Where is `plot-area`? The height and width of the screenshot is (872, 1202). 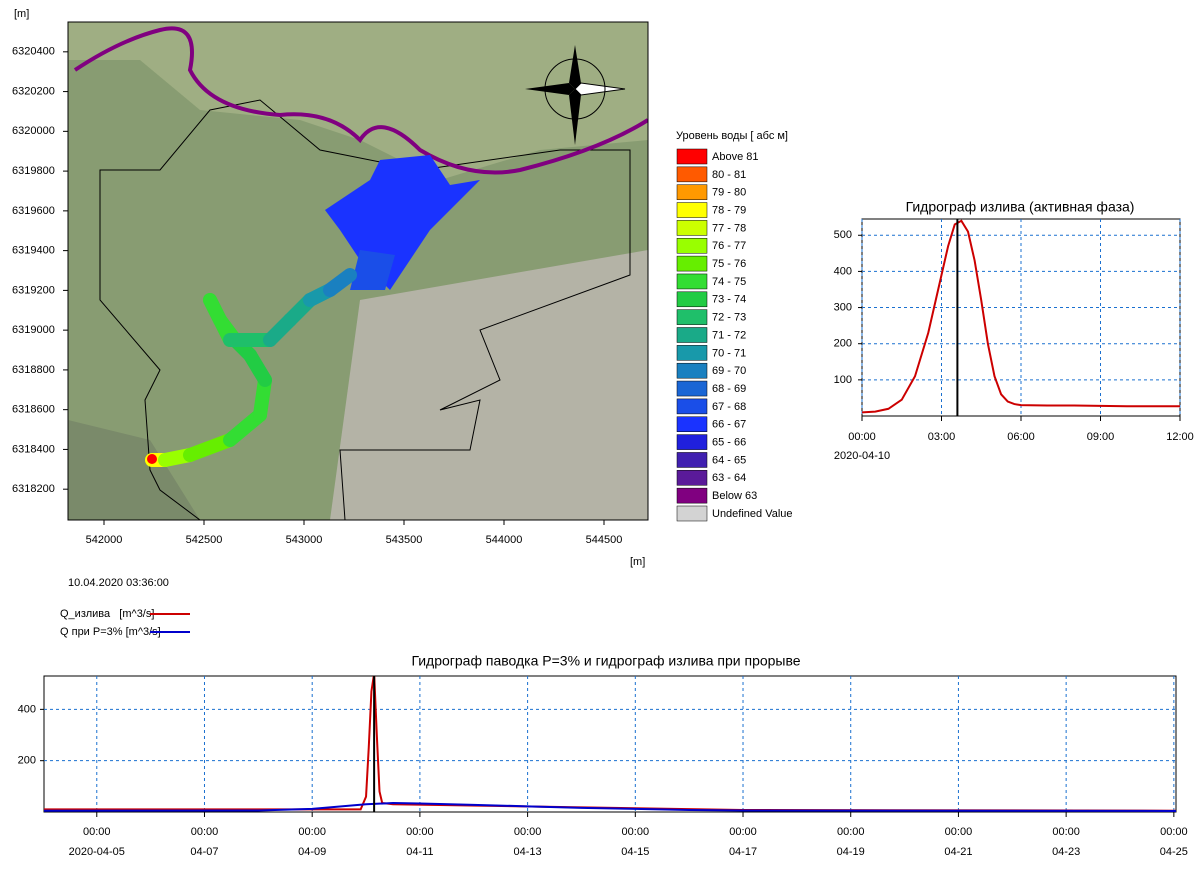 plot-area is located at coordinates (610, 744).